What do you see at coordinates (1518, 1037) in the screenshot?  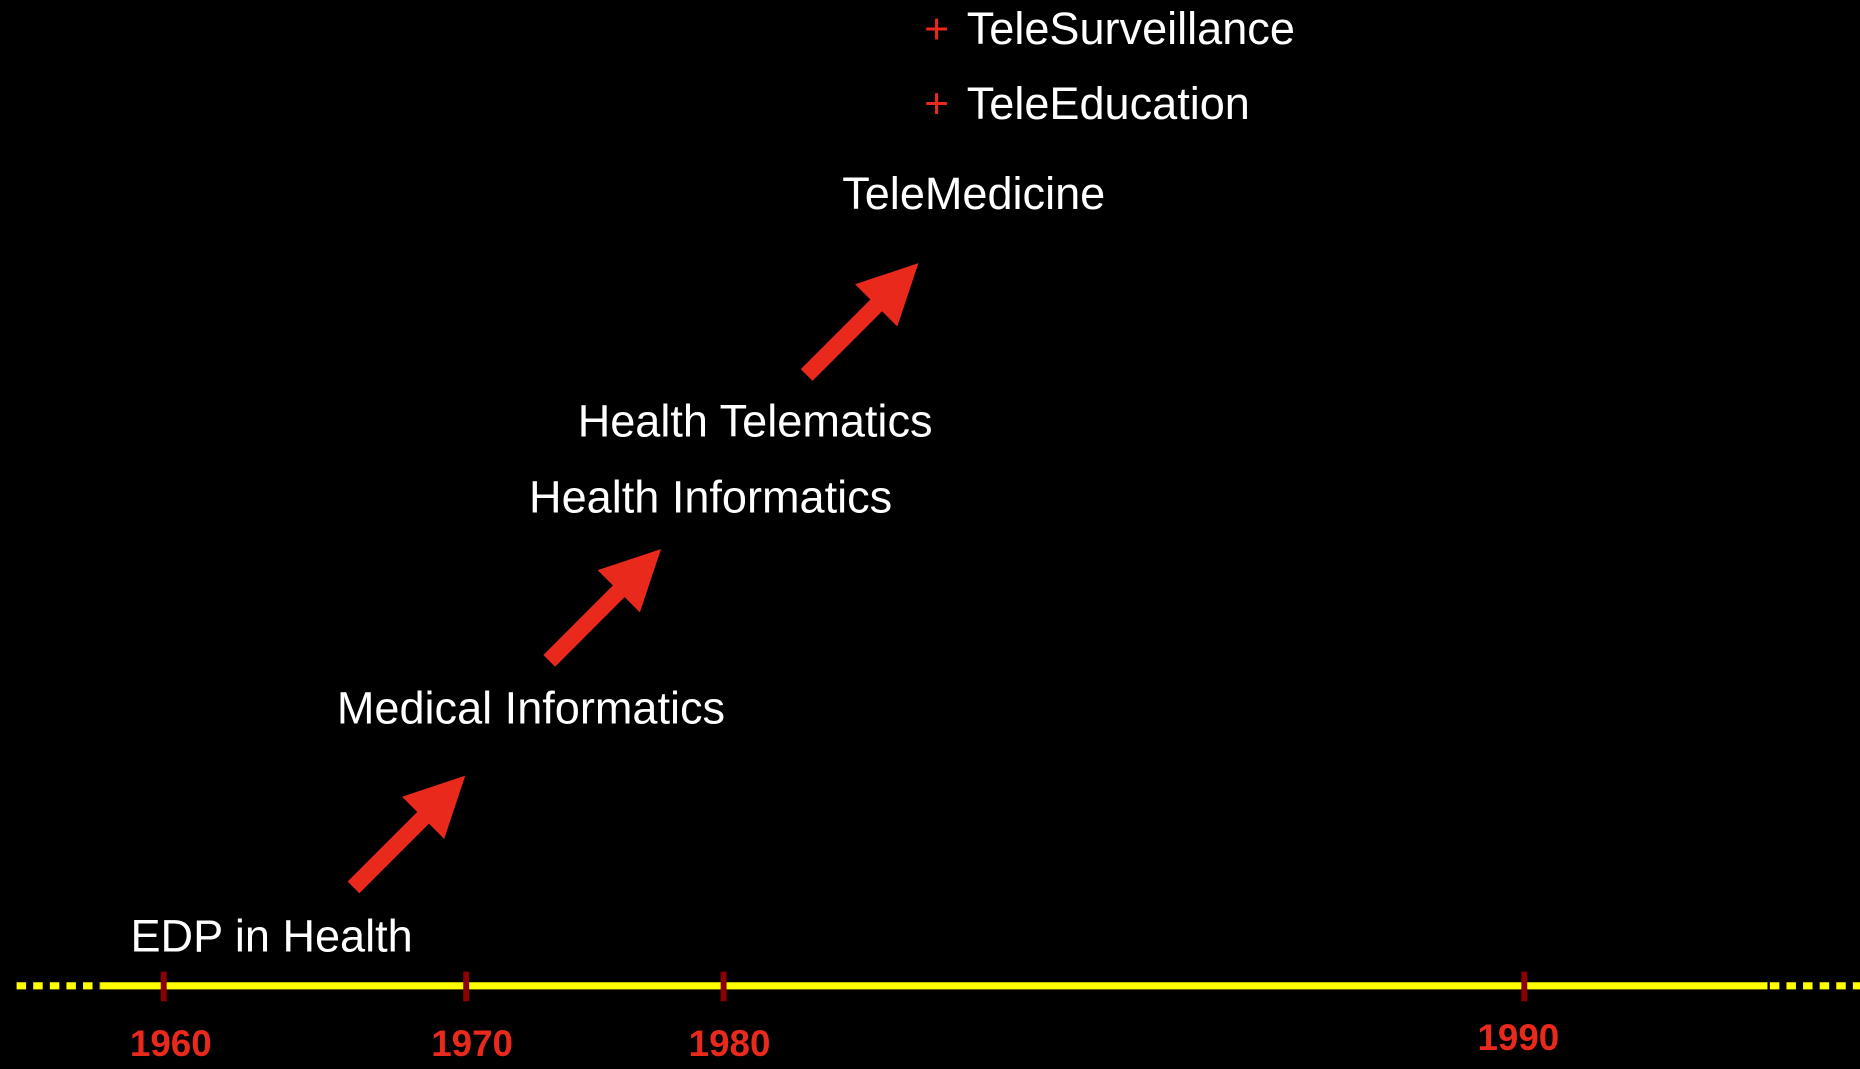 I see `tick-label: 1990` at bounding box center [1518, 1037].